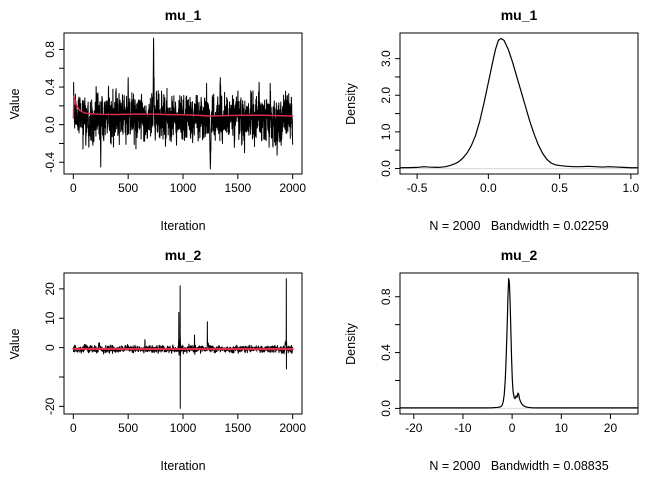 The width and height of the screenshot is (672, 480). I want to click on y-tick-label: -20, so click(50, 406).